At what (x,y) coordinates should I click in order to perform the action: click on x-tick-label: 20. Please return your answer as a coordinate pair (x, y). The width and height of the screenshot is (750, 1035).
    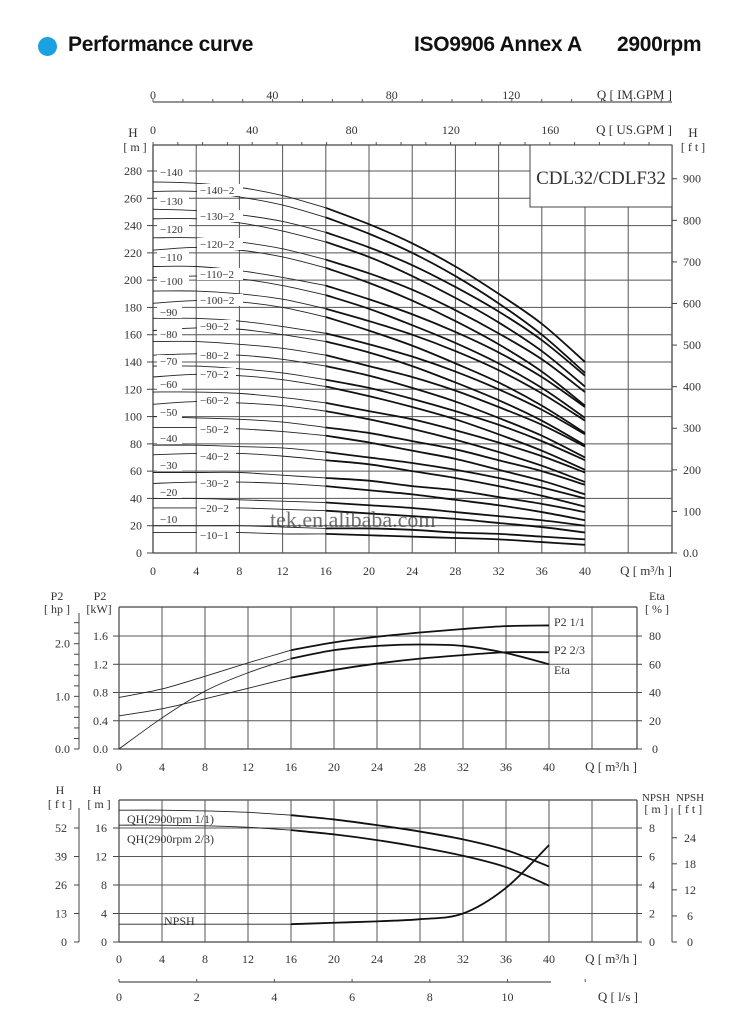
    Looking at the image, I should click on (334, 959).